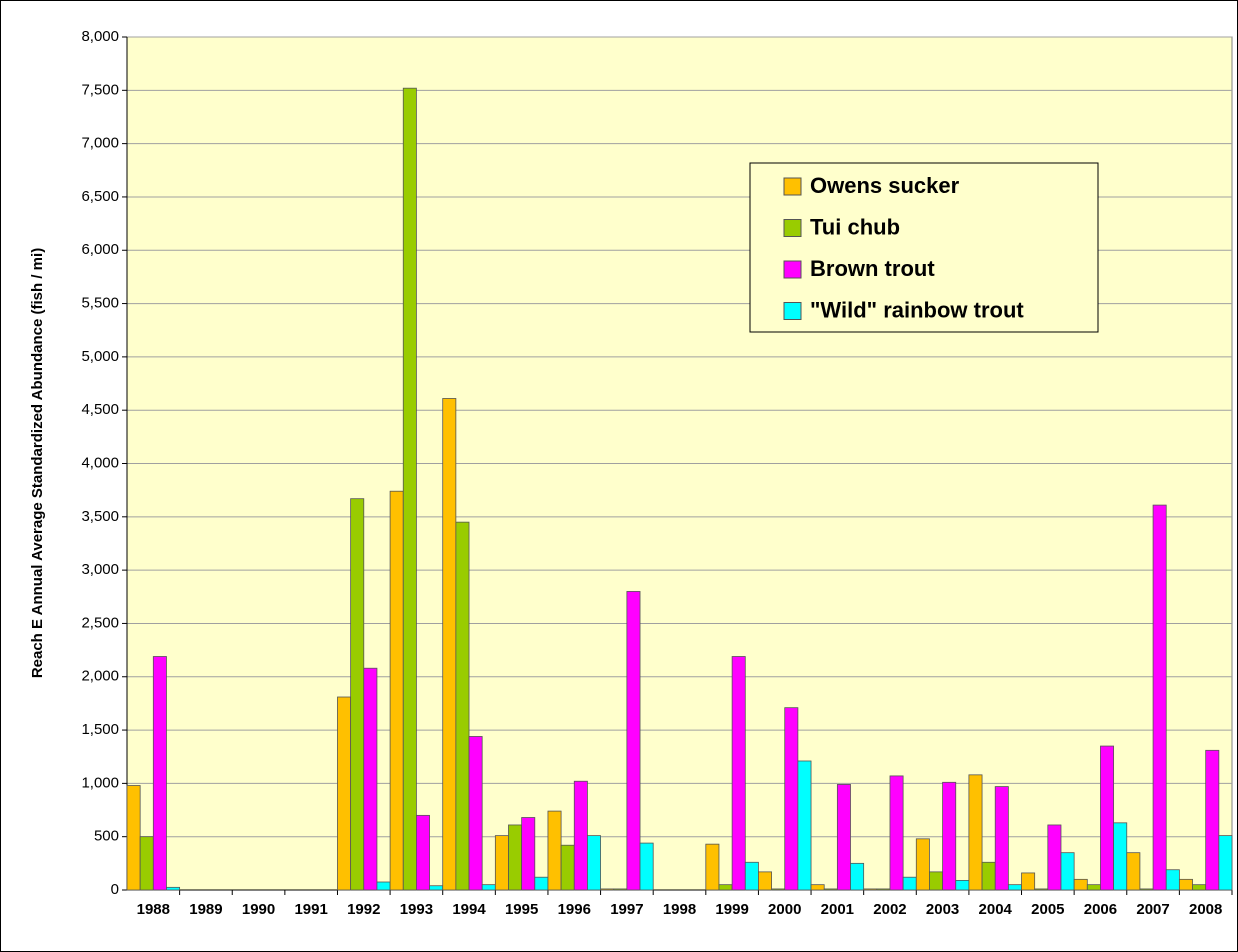 Image resolution: width=1238 pixels, height=952 pixels. Describe the element at coordinates (115, 889) in the screenshot. I see `y-tick-label: 0` at that location.